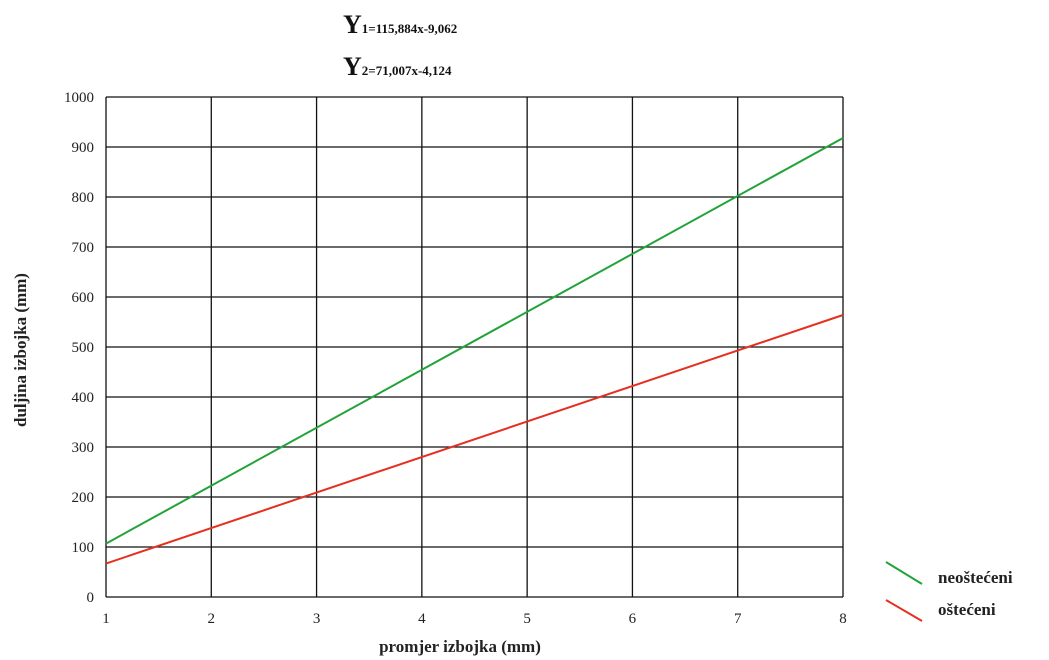 The width and height of the screenshot is (1049, 660). What do you see at coordinates (91, 598) in the screenshot?
I see `y-tick-label: 0` at bounding box center [91, 598].